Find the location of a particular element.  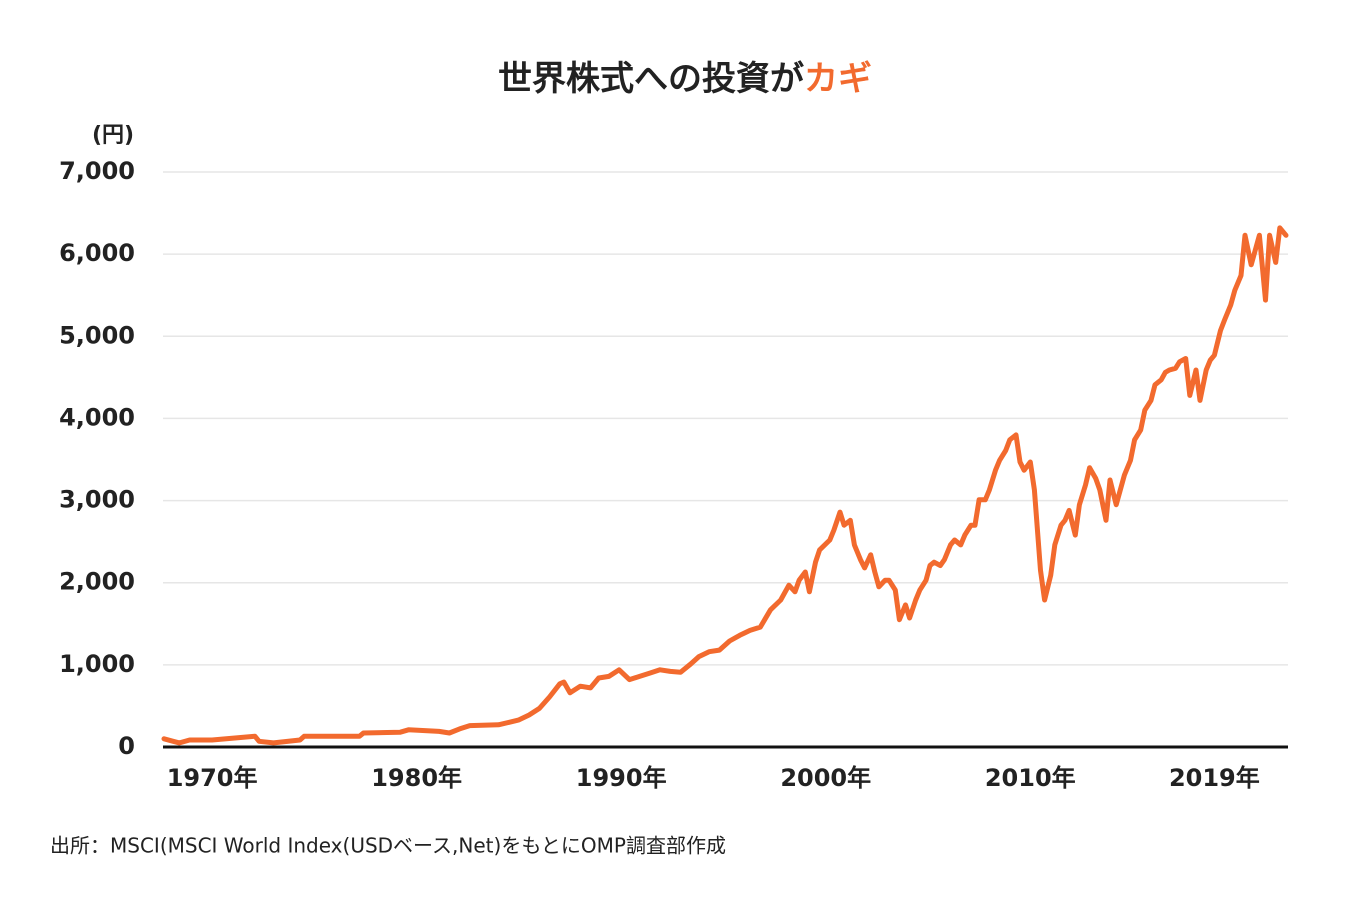

y-tick-label: 3,000 is located at coordinates (97, 500).